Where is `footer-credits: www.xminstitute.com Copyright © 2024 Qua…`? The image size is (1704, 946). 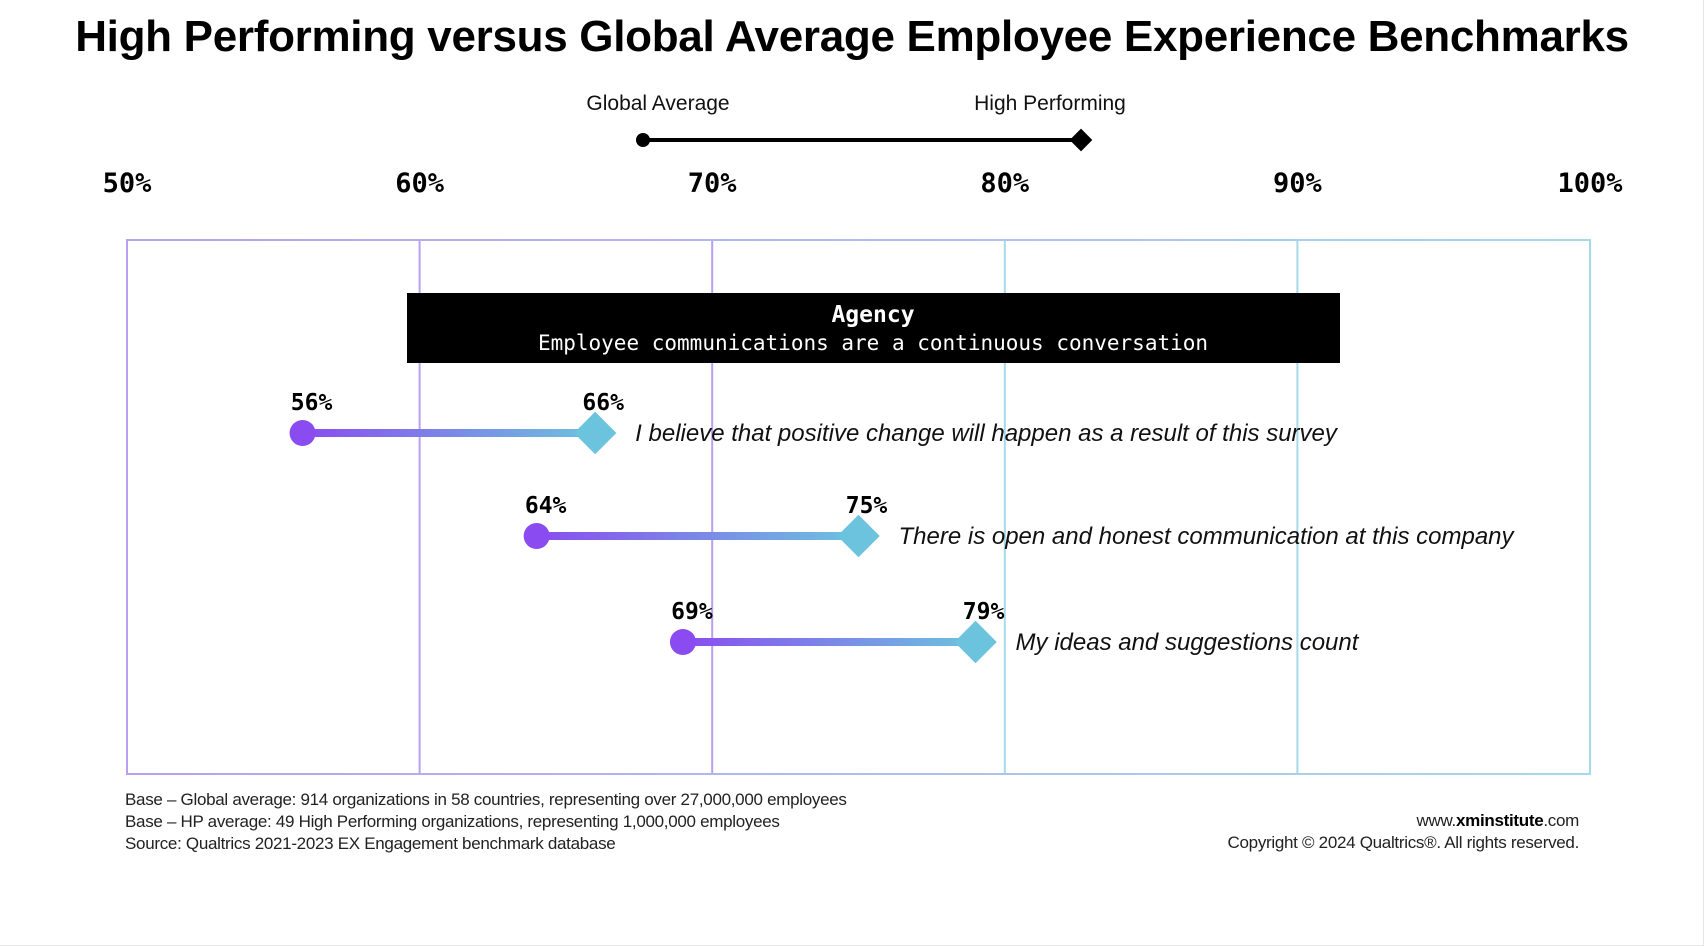 footer-credits: www.xminstitute.com Copyright © 2024 Qua… is located at coordinates (1403, 832).